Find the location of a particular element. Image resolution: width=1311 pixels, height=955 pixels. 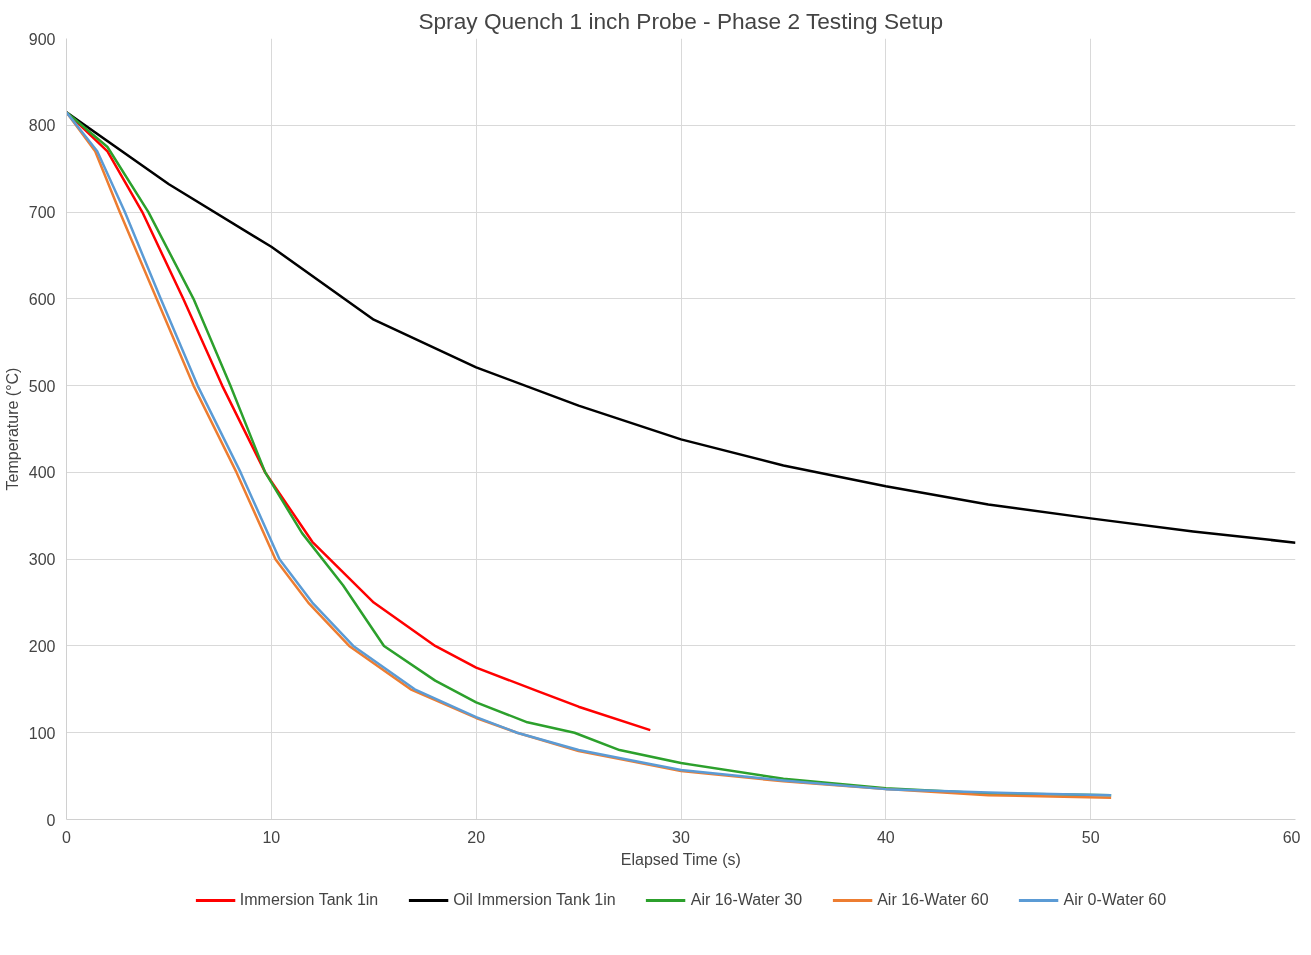

legend-label: Air 0-Water 60 is located at coordinates (1115, 900).